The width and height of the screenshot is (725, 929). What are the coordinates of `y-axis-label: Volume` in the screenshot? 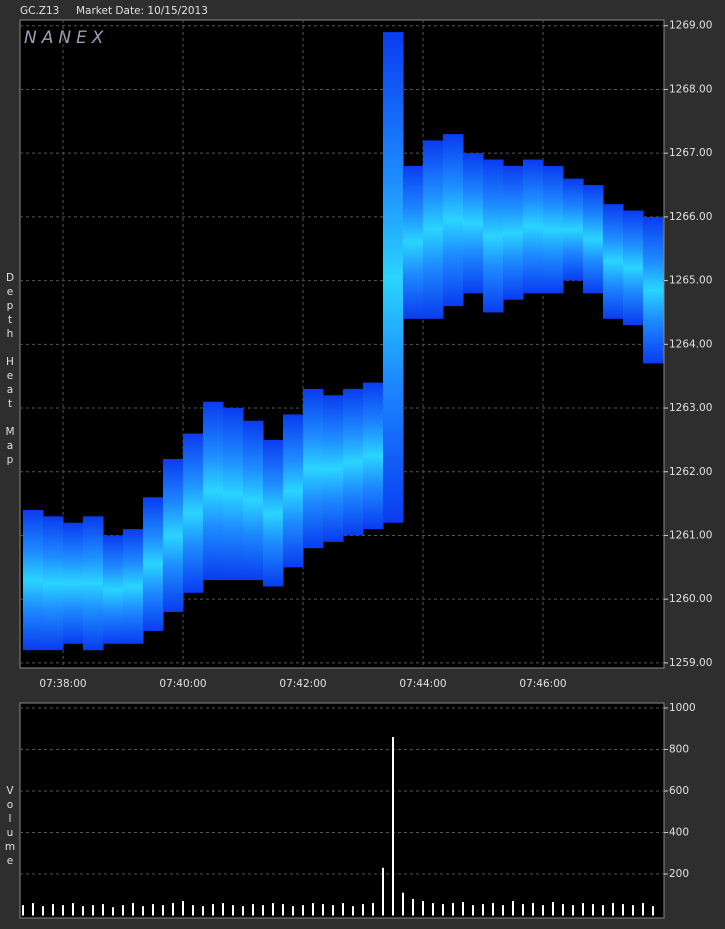 It's located at (10, 827).